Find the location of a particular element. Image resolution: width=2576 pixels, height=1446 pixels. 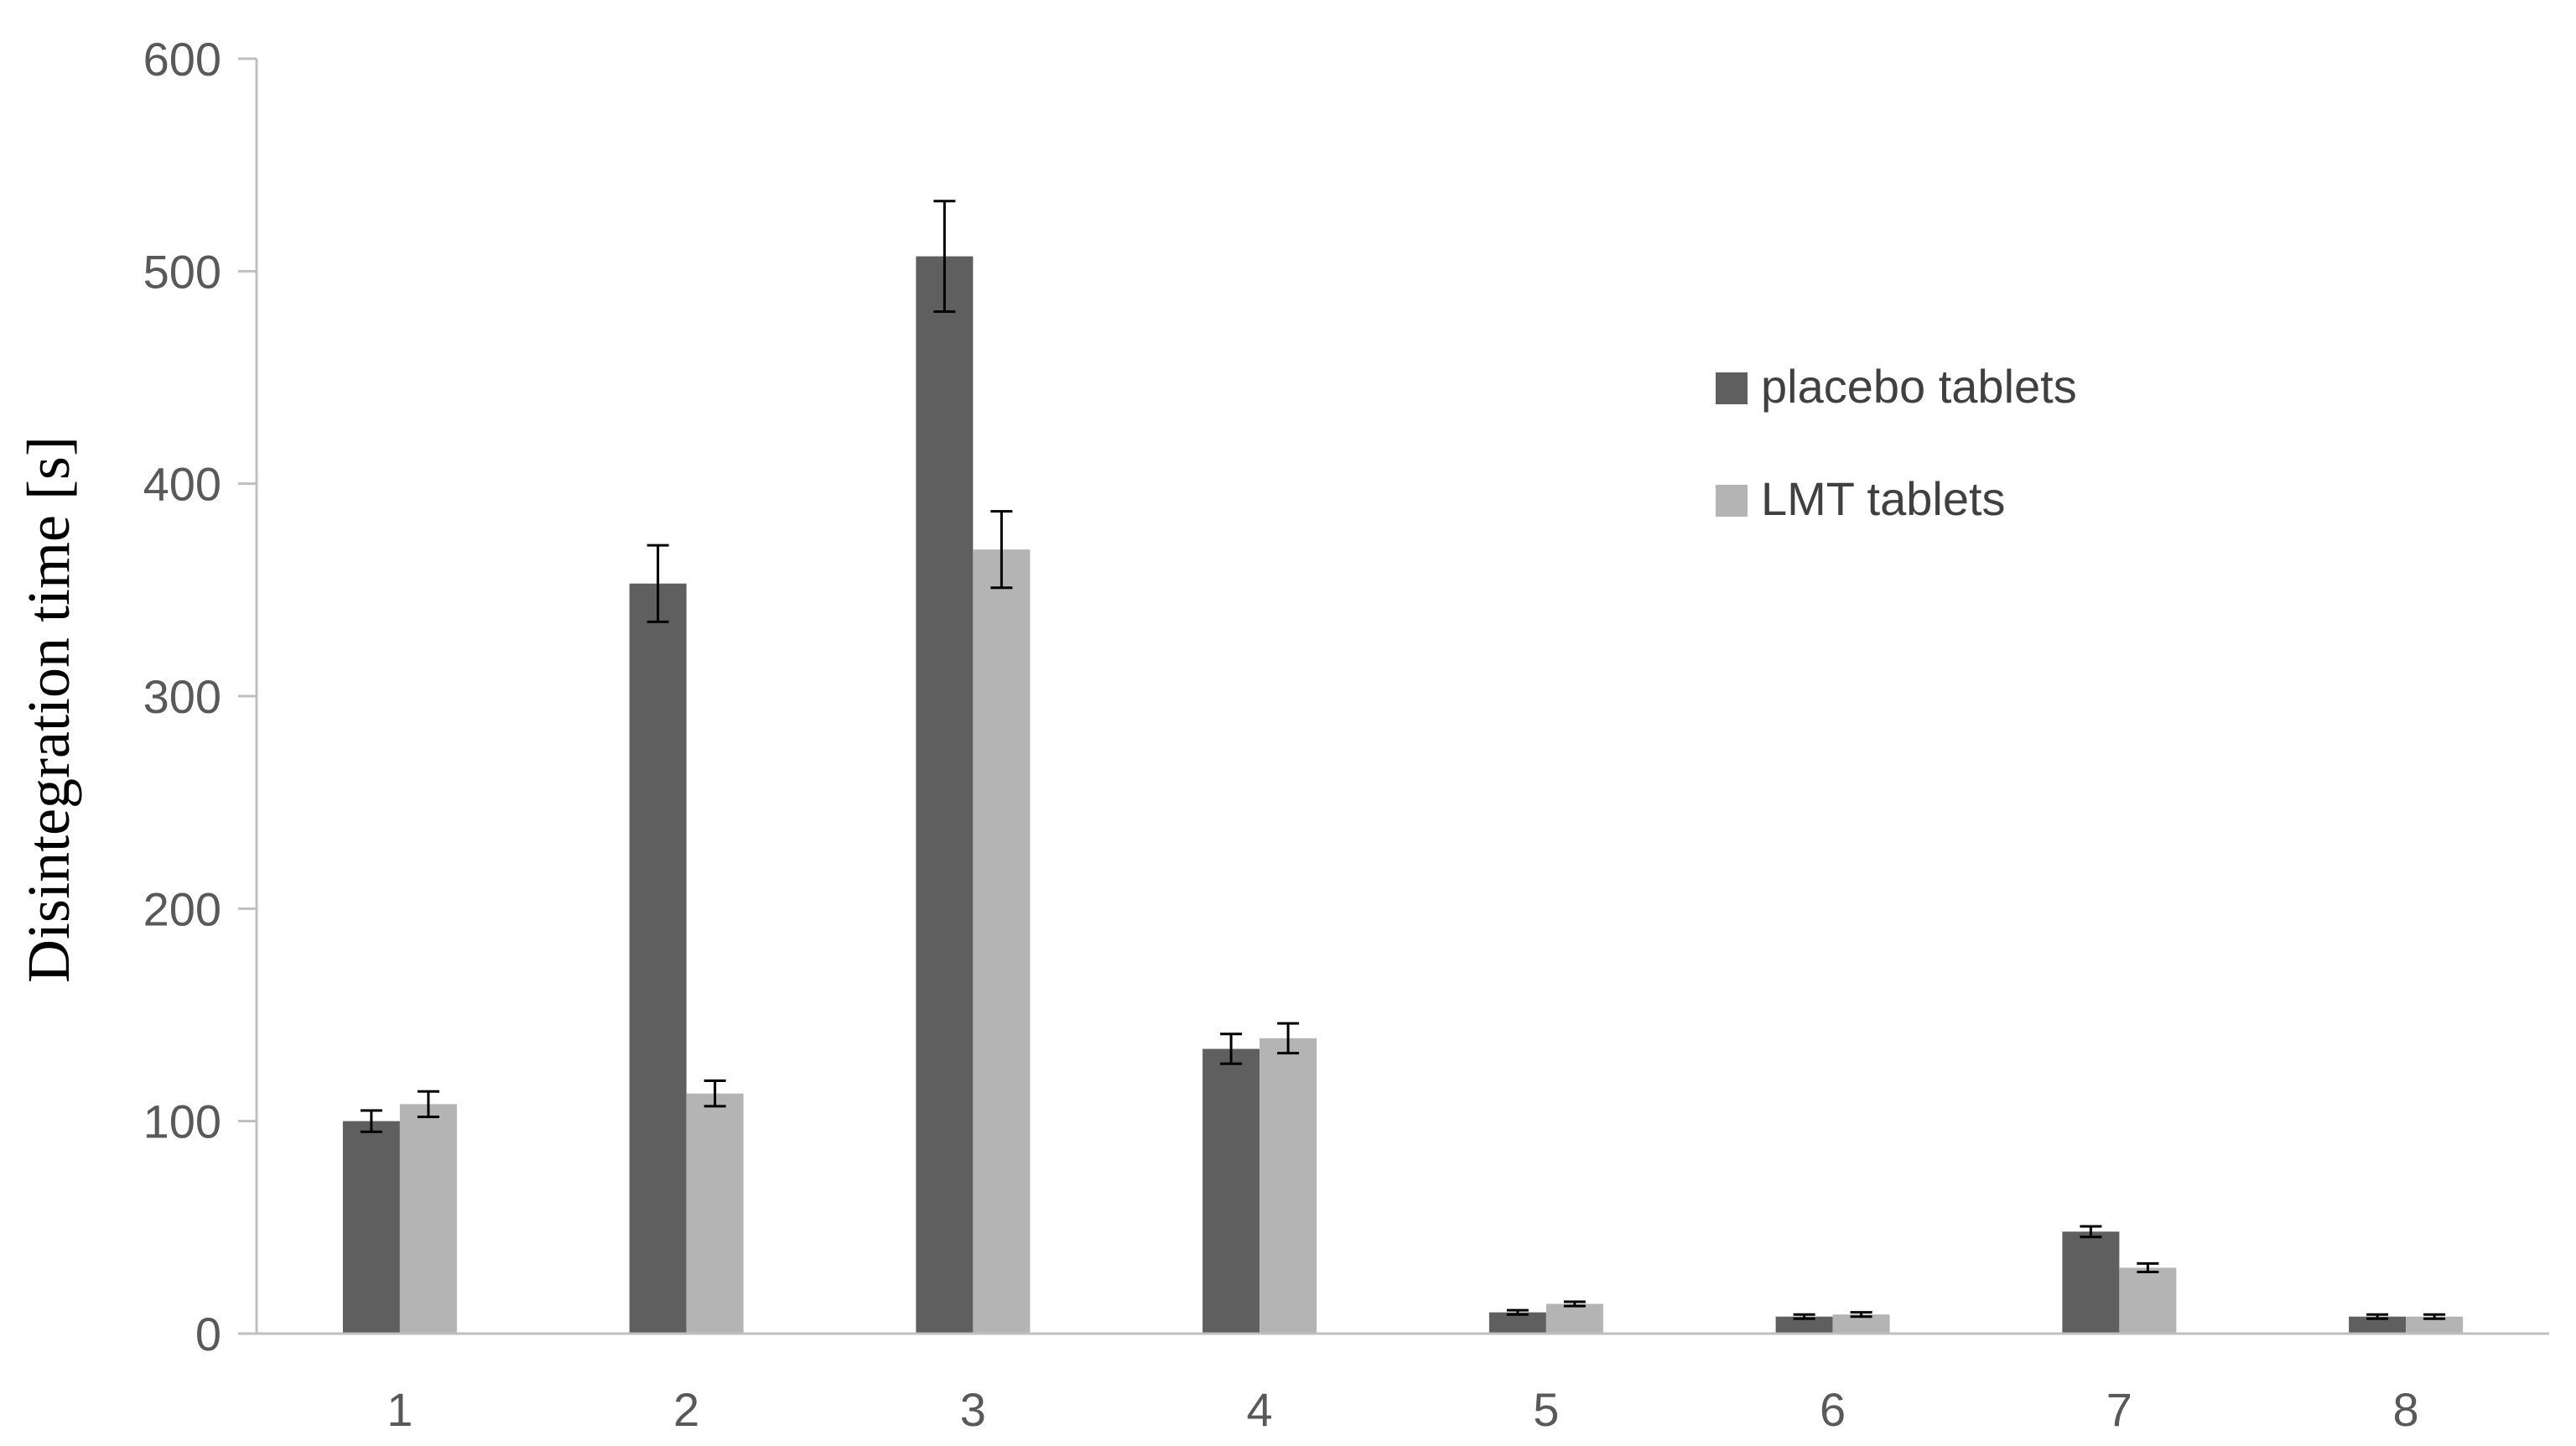

x-tick-label: 3 is located at coordinates (973, 1409).